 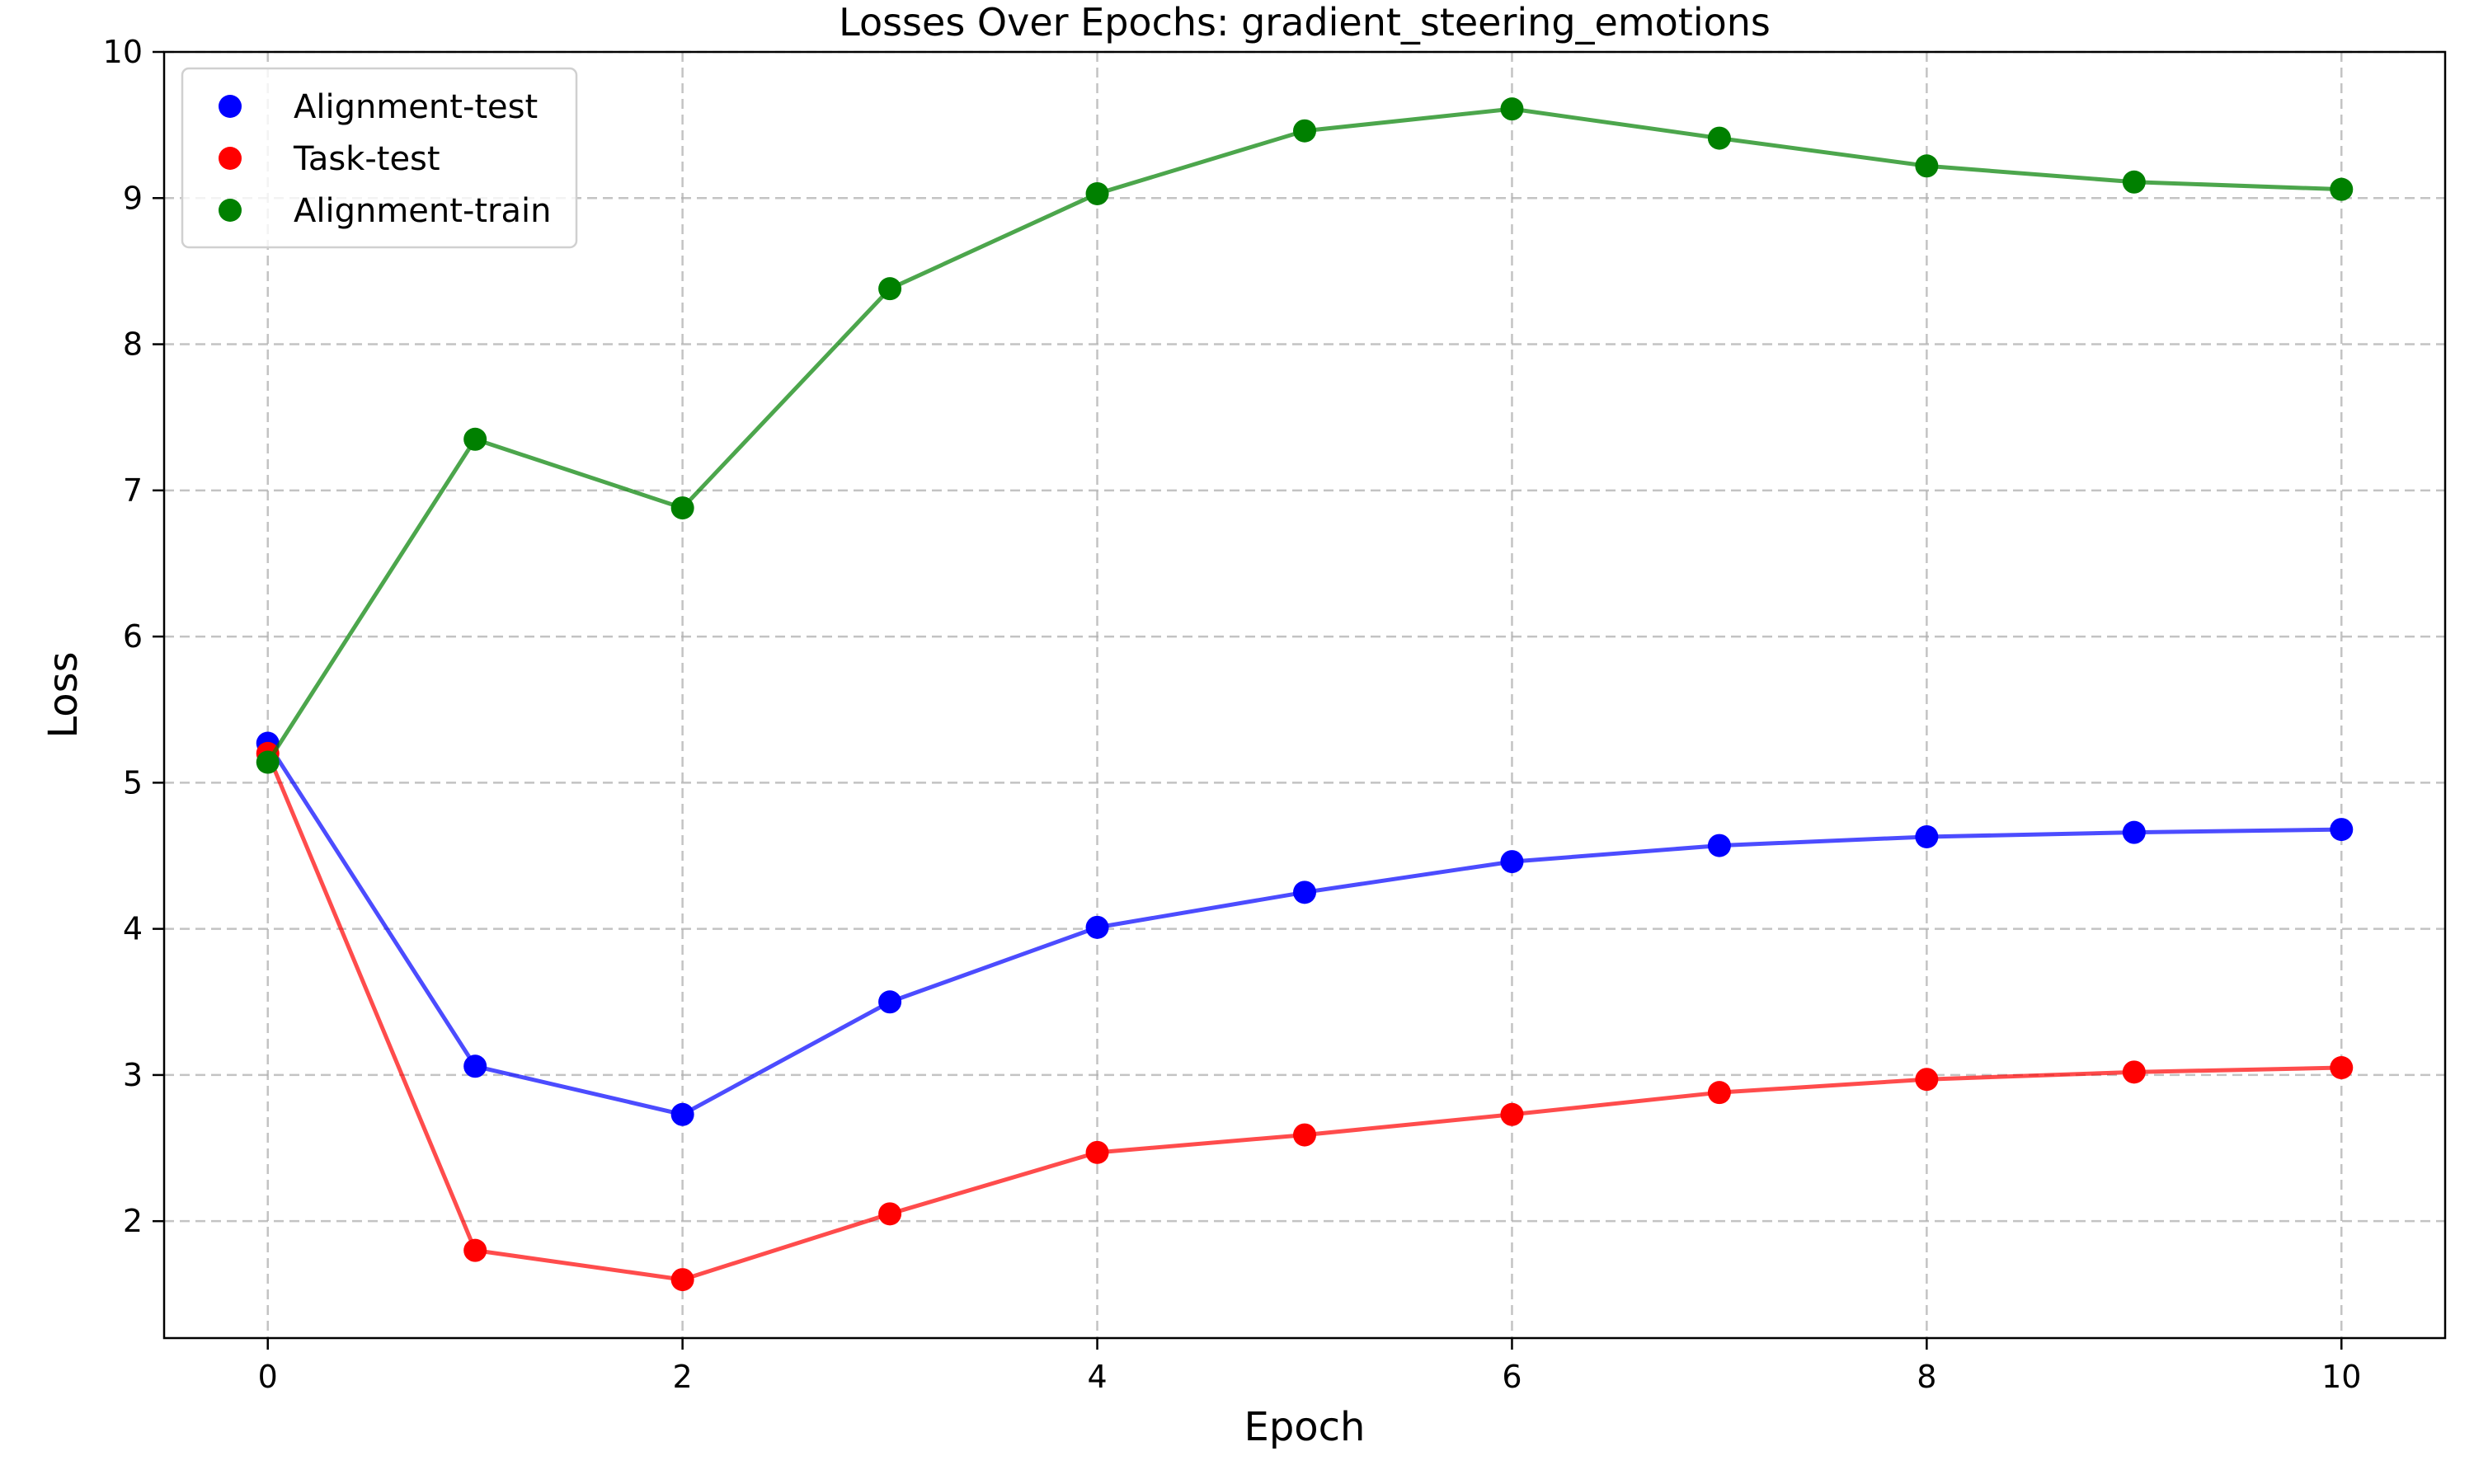 I want to click on x-tick-label: 6, so click(x=1512, y=1377).